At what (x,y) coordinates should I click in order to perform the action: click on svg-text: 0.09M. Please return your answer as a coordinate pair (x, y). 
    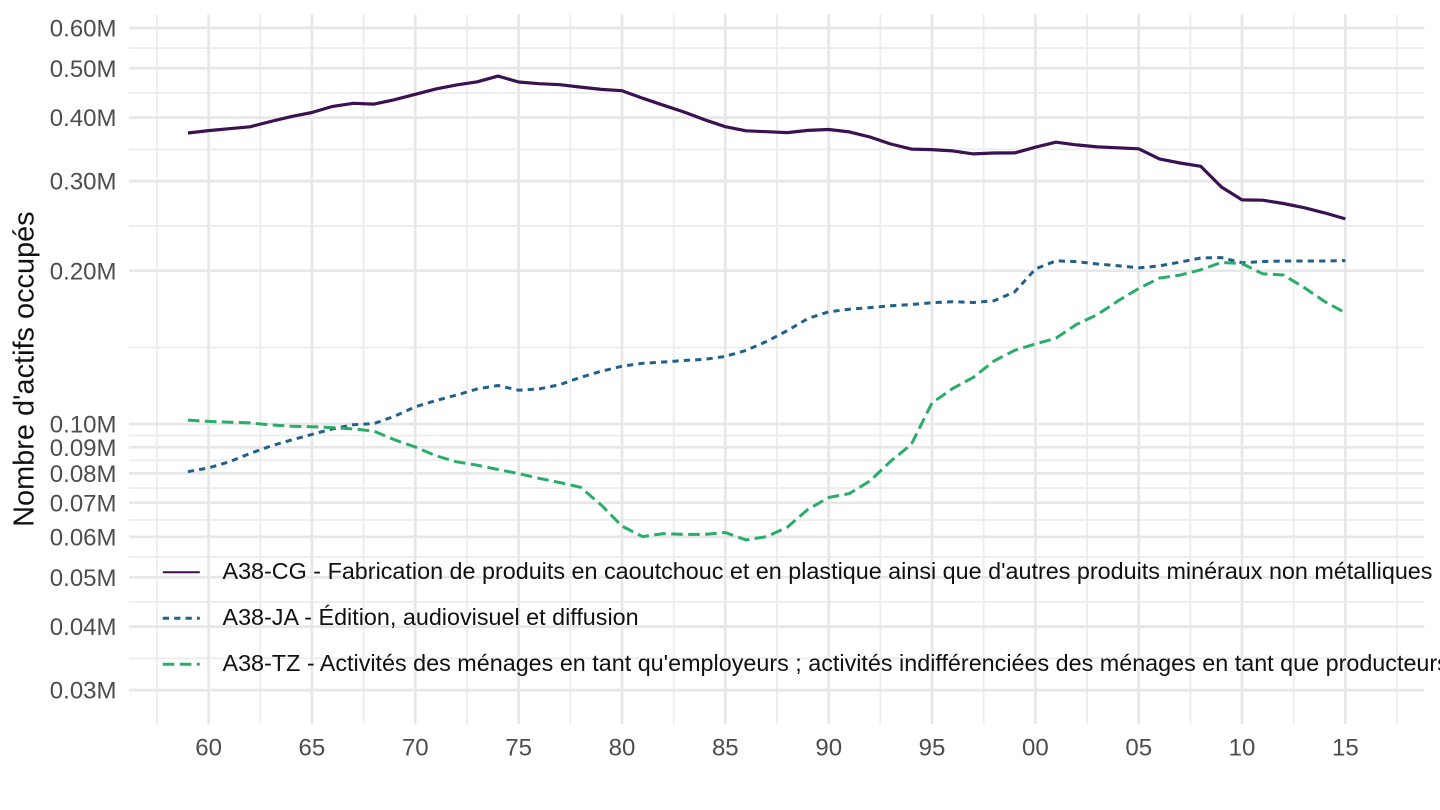
    Looking at the image, I should click on (83, 448).